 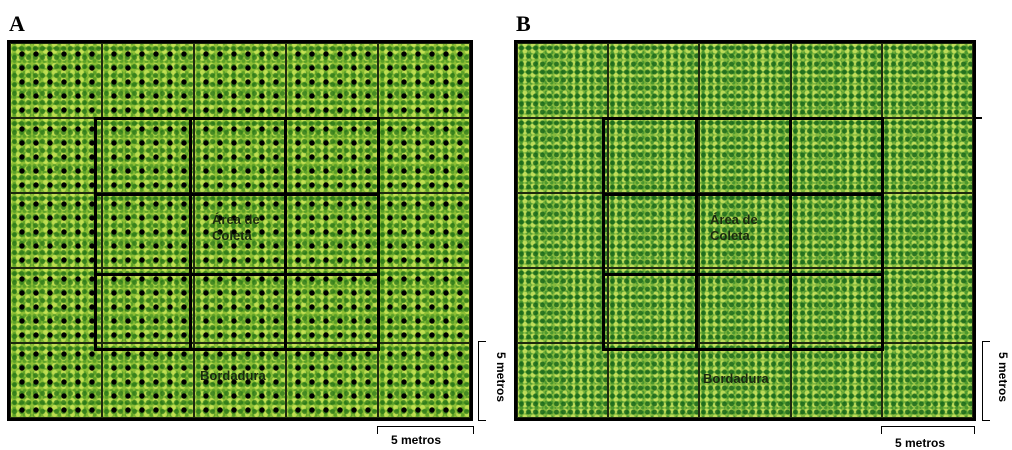 What do you see at coordinates (501, 377) in the screenshot?
I see `height-dimension-label-a: 5 metros` at bounding box center [501, 377].